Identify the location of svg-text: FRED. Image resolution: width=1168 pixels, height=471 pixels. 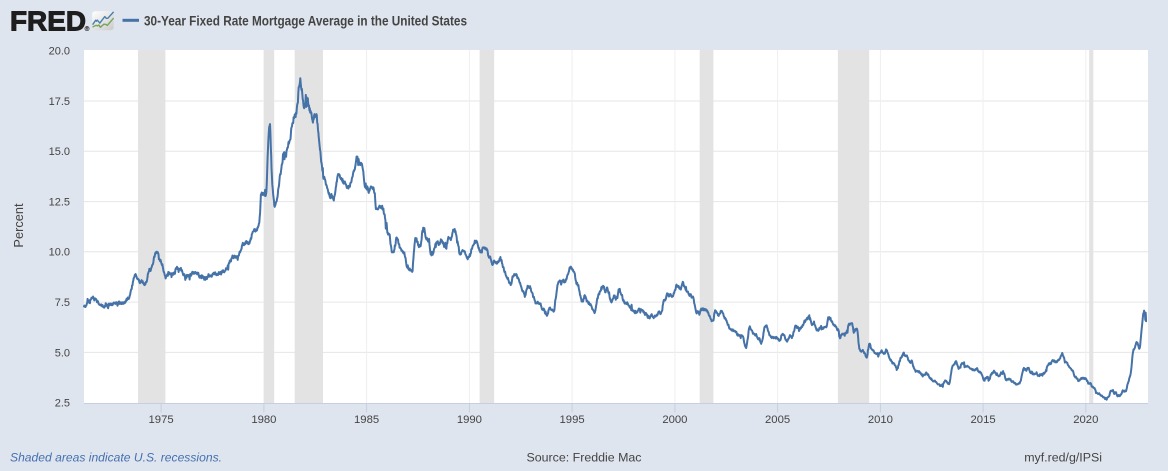
(48, 20).